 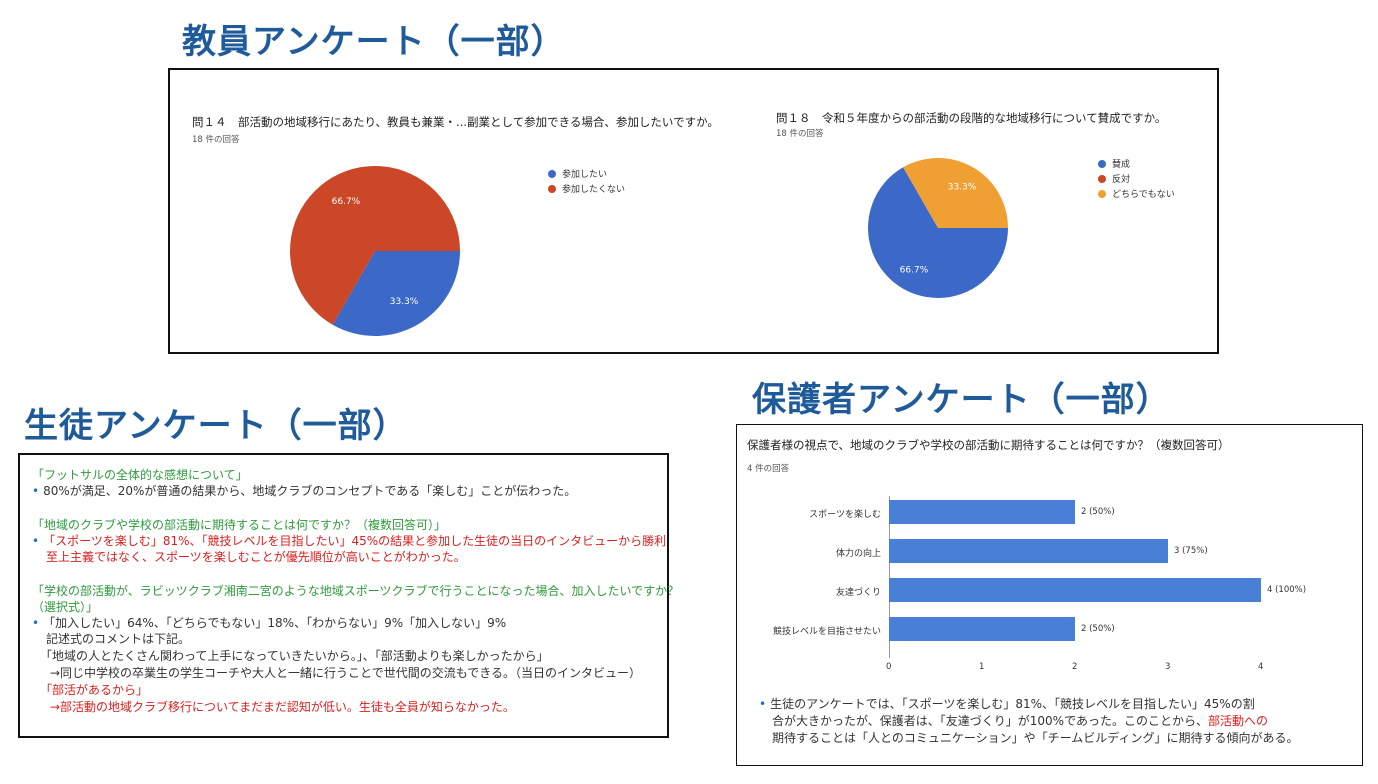 I want to click on legend-item-not-join: 参加したくない, so click(x=586, y=188).